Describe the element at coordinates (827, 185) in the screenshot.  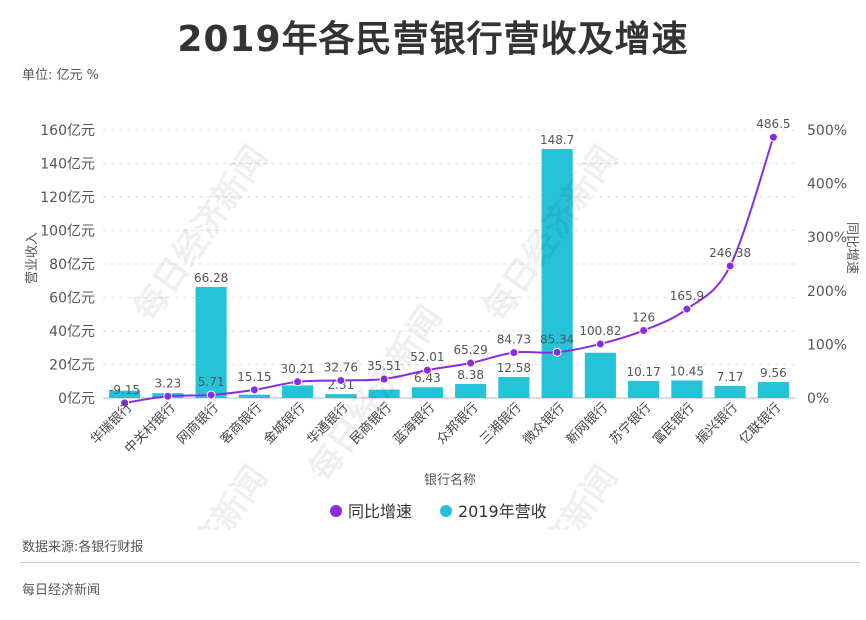
I see `y2-tick-label: 400%` at that location.